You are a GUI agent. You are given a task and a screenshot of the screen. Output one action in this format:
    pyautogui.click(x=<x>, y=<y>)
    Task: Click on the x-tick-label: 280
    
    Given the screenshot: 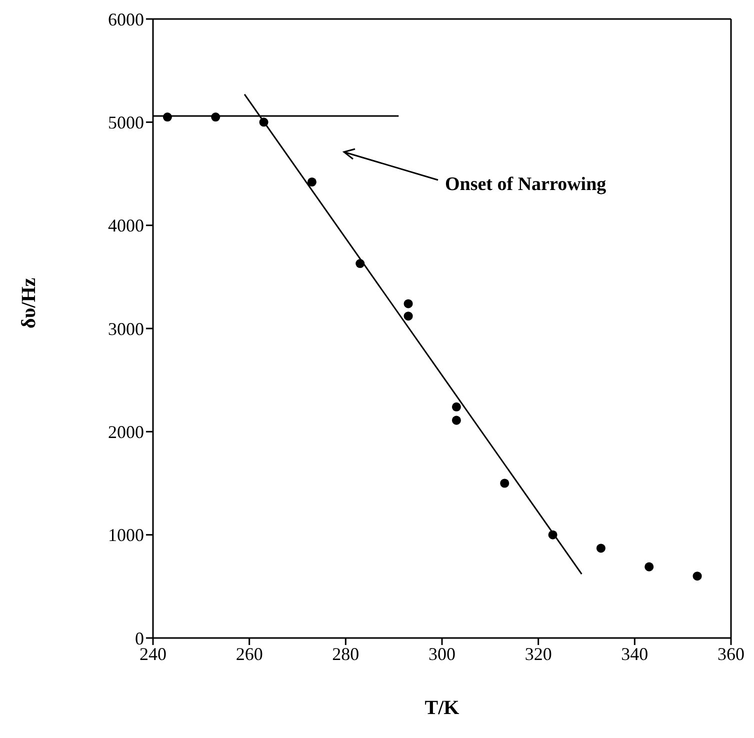 What is the action you would take?
    pyautogui.click(x=346, y=654)
    